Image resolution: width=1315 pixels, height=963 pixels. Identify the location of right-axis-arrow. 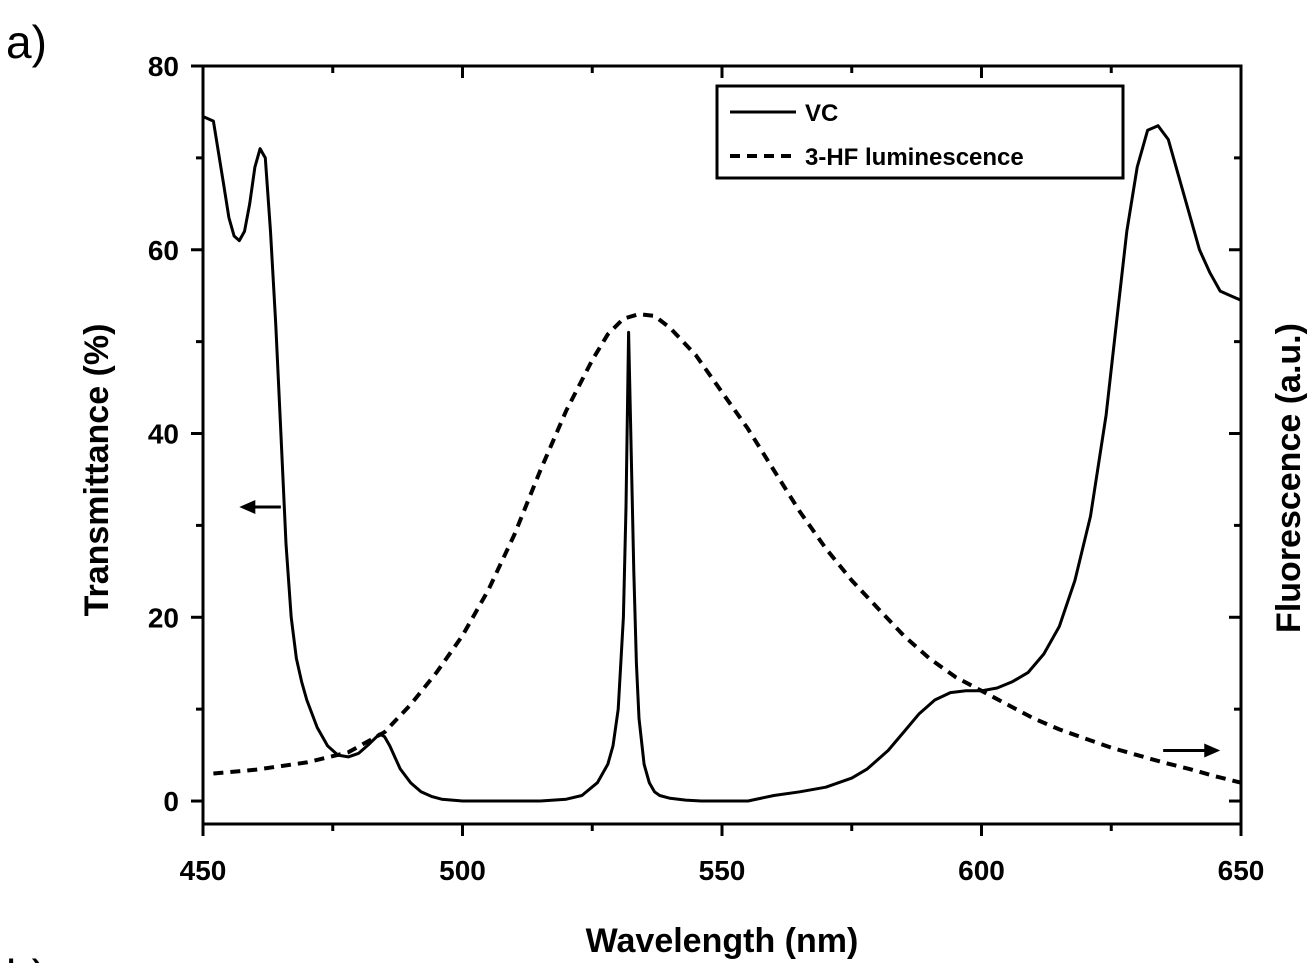
(1192, 750).